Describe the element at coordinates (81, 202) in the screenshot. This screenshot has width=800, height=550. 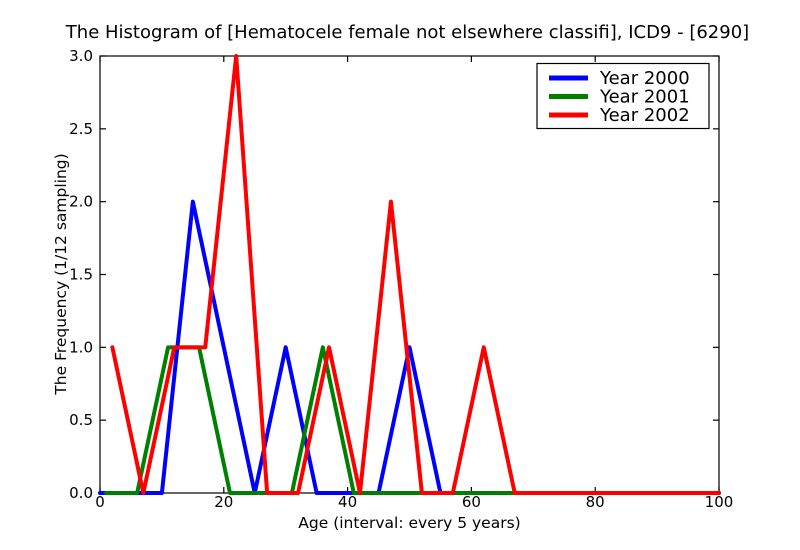
I see `y-tick-label-4: 2.0` at that location.